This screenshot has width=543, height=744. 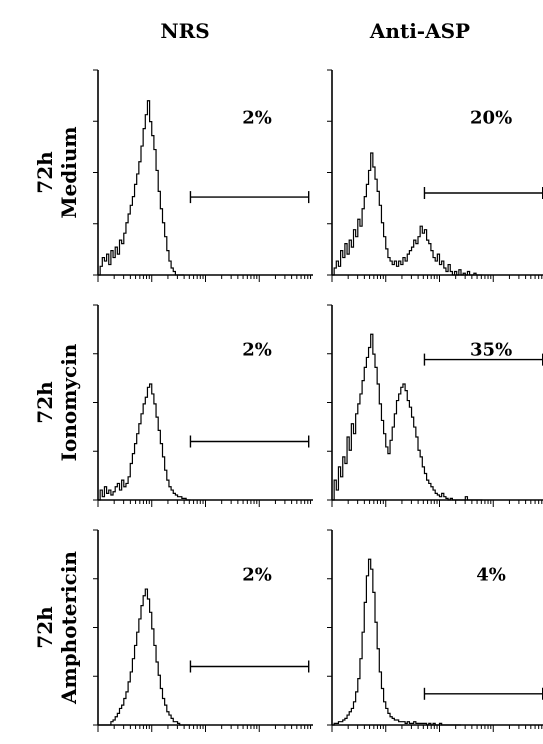 What do you see at coordinates (419, 31) in the screenshot?
I see `column-header-anti-asp: Anti-ASP` at bounding box center [419, 31].